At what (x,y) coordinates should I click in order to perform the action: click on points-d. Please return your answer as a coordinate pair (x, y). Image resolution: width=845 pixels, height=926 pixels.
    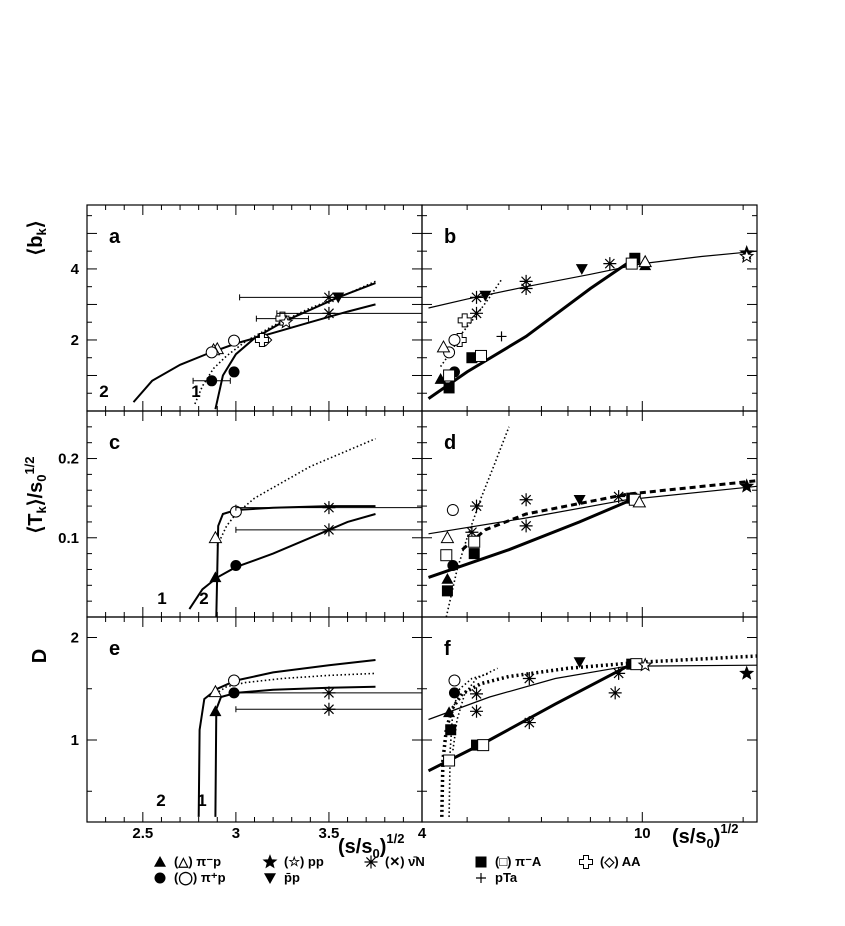
    Looking at the image, I should click on (597, 537).